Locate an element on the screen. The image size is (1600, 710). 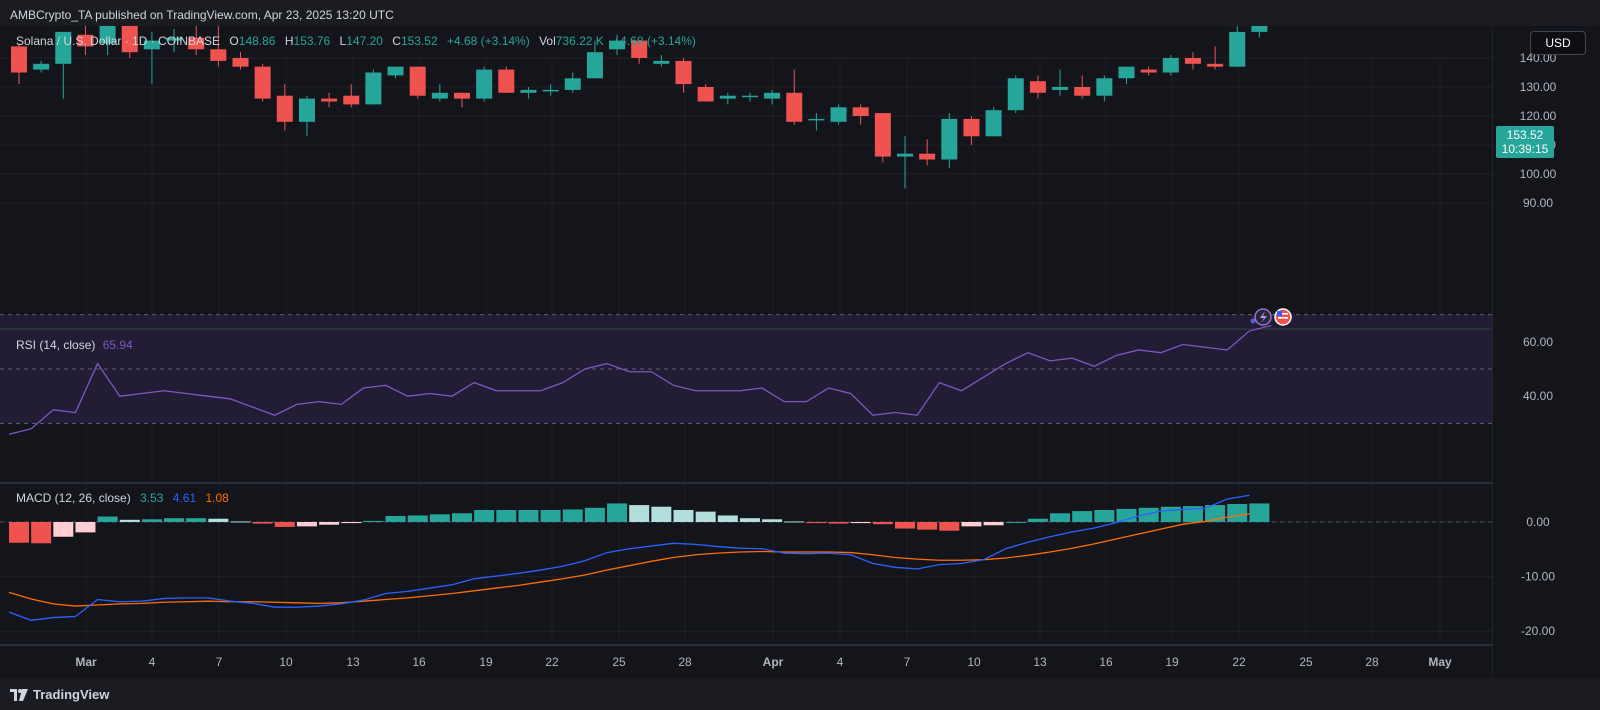
time-tick-label: 13 is located at coordinates (353, 662).